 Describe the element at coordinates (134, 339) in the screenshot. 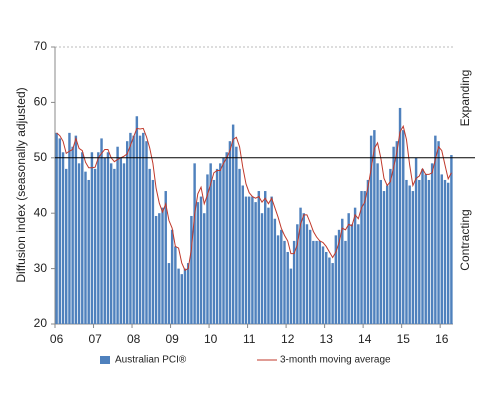

I see `x-tick-label: 08` at that location.